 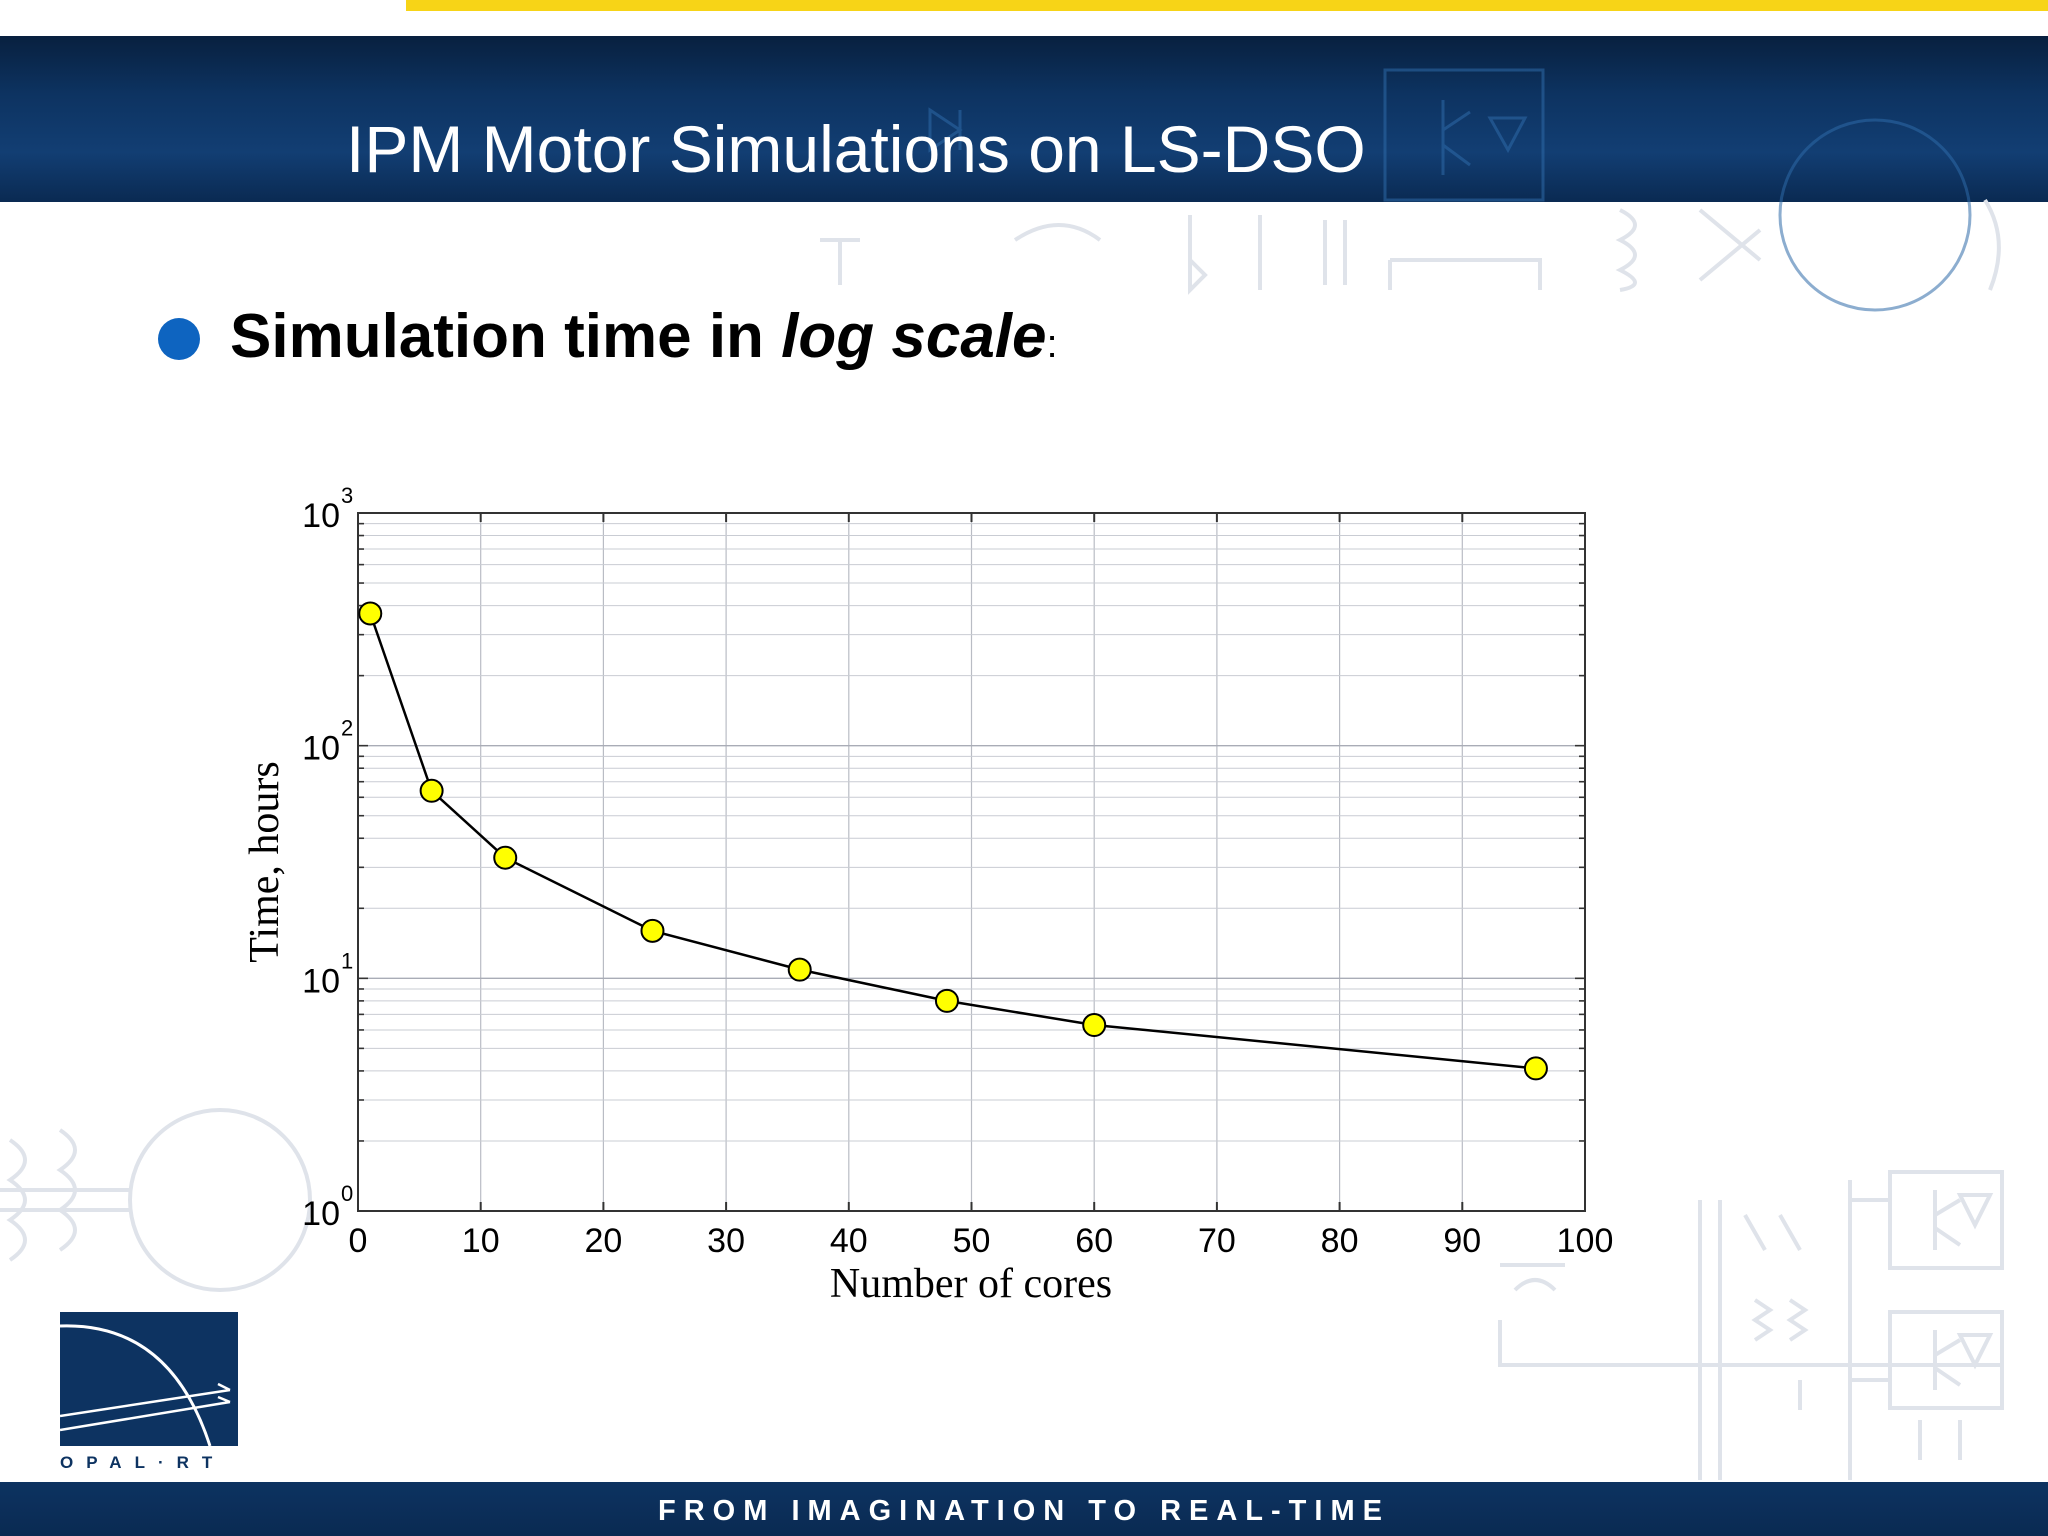 What do you see at coordinates (149, 1392) in the screenshot?
I see `opal-rt-logo: OPAL·RT` at bounding box center [149, 1392].